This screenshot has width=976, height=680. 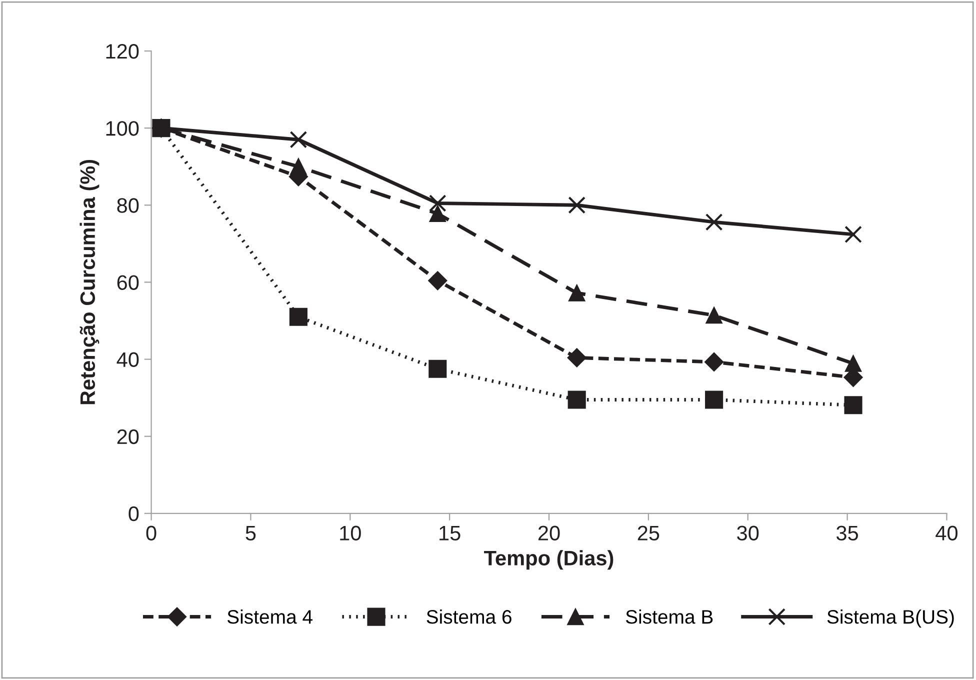 What do you see at coordinates (128, 282) in the screenshot?
I see `y-tick-label: 60` at bounding box center [128, 282].